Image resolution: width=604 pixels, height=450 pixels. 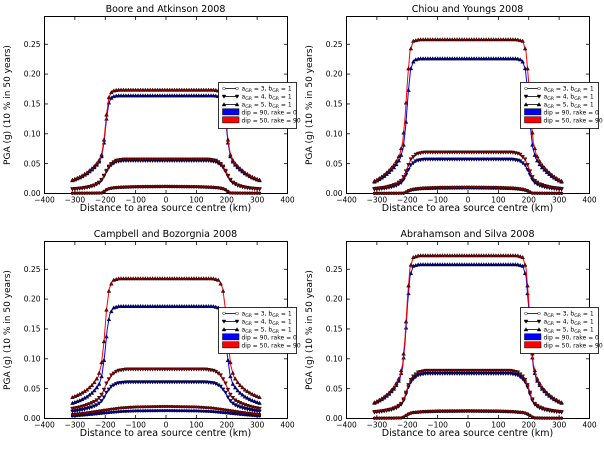 I want to click on y-tick-label: 0.15, so click(x=32, y=104).